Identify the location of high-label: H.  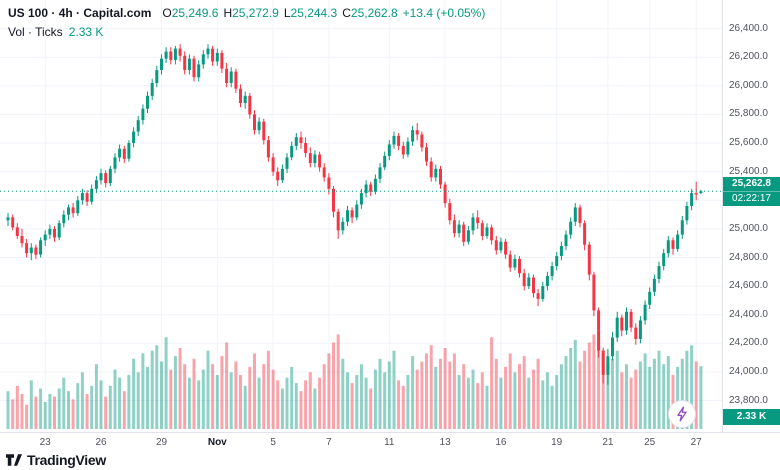
(228, 13).